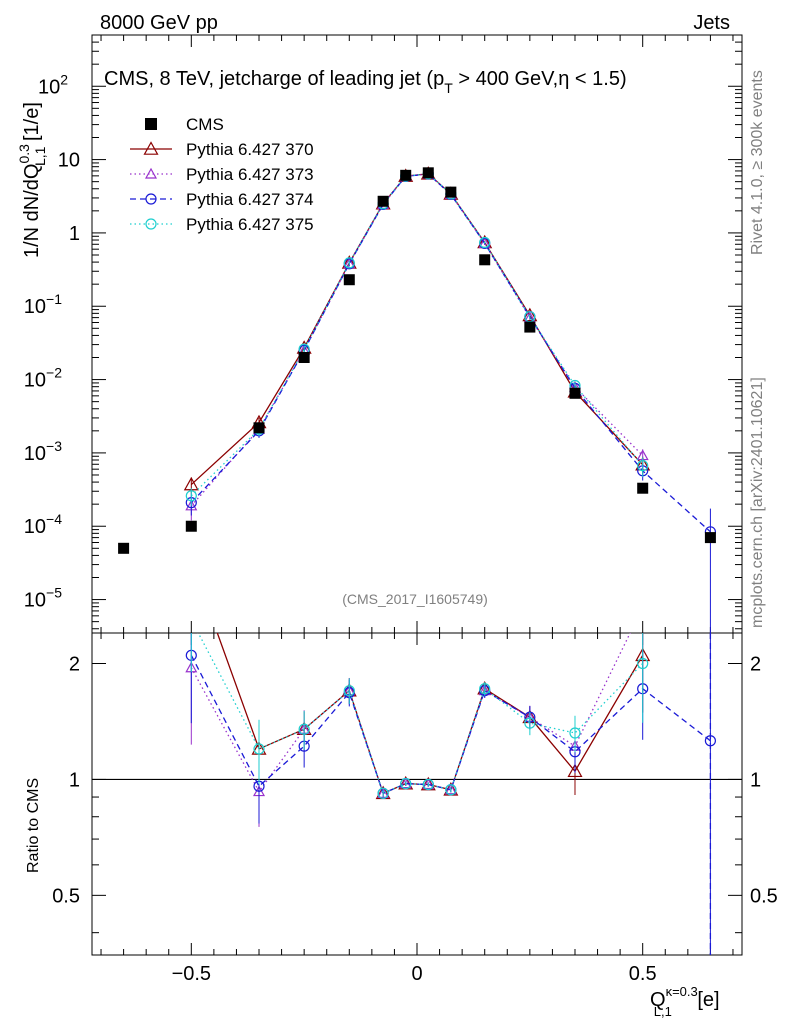  Describe the element at coordinates (416, 974) in the screenshot. I see `x-tick-label: 0` at that location.